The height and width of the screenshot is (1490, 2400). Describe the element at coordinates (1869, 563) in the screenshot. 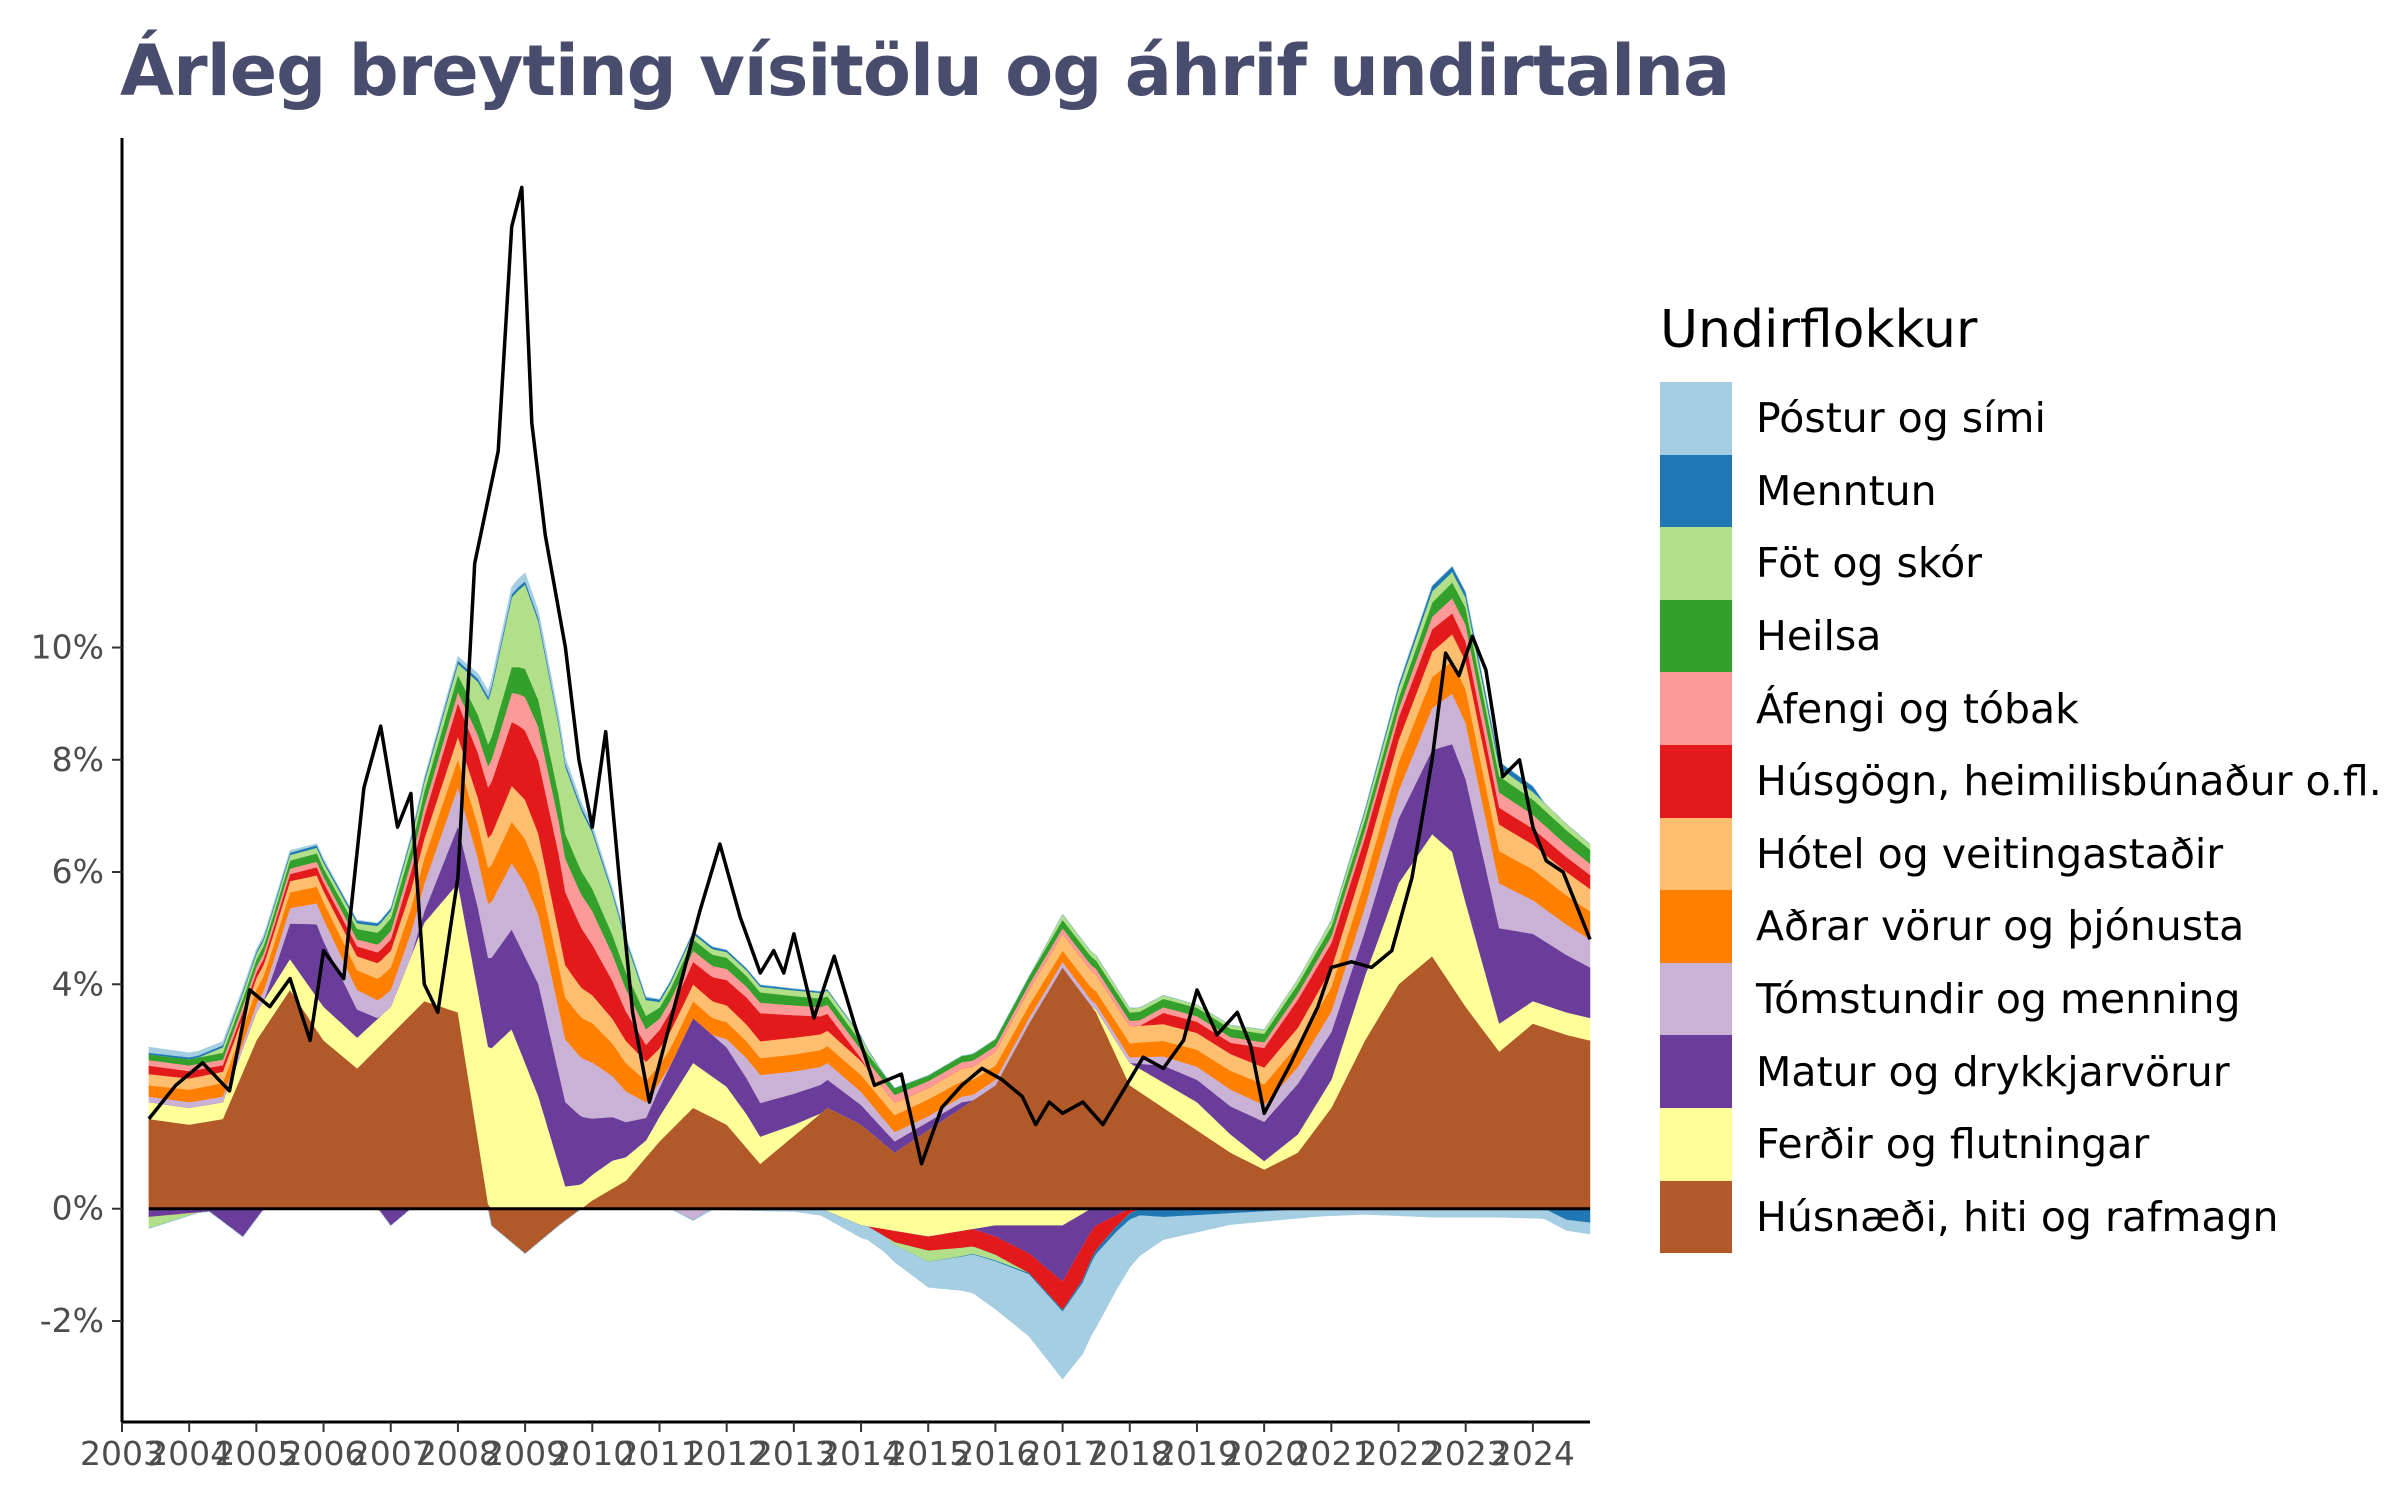

I see `legend-label: Föt og skór` at that location.